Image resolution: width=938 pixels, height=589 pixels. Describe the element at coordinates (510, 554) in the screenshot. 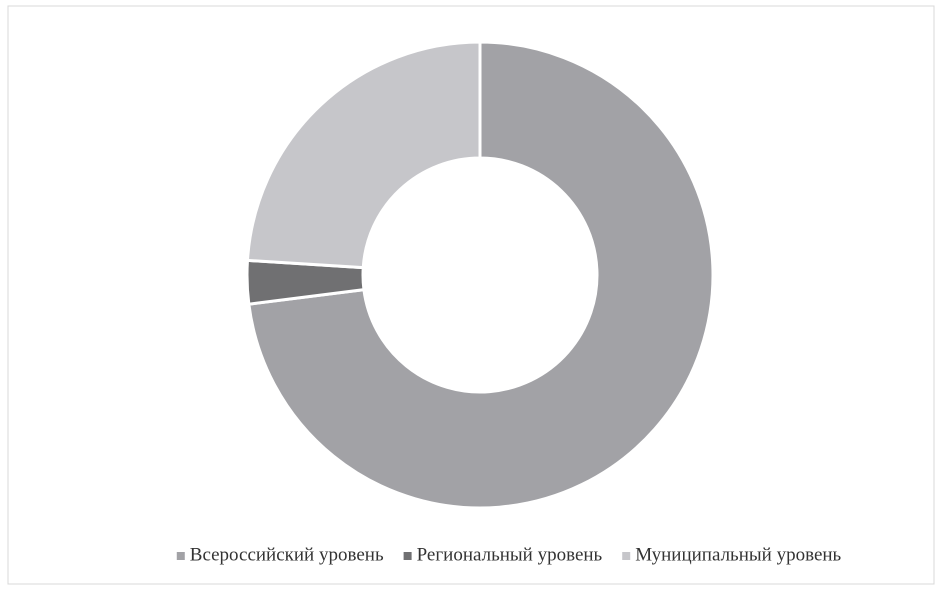

I see `legend-label: Региональный уровень` at that location.